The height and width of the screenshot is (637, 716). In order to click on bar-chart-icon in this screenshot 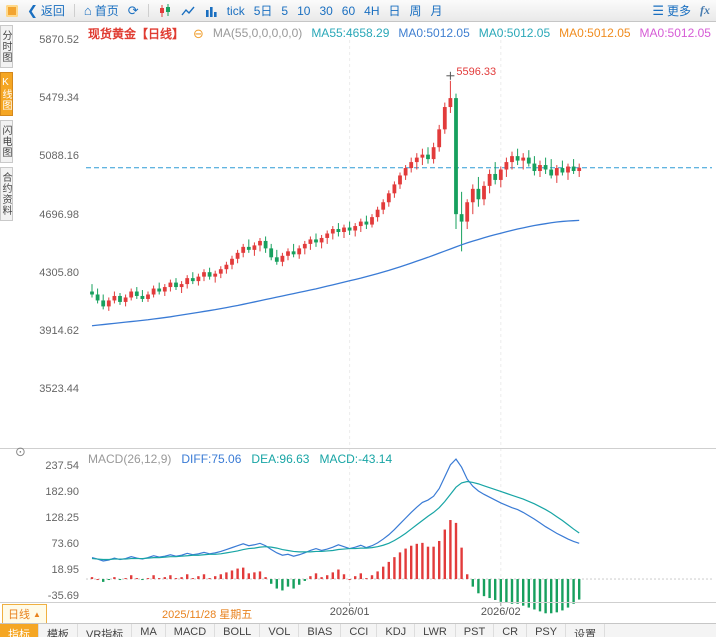, I will do `click(211, 11)`.